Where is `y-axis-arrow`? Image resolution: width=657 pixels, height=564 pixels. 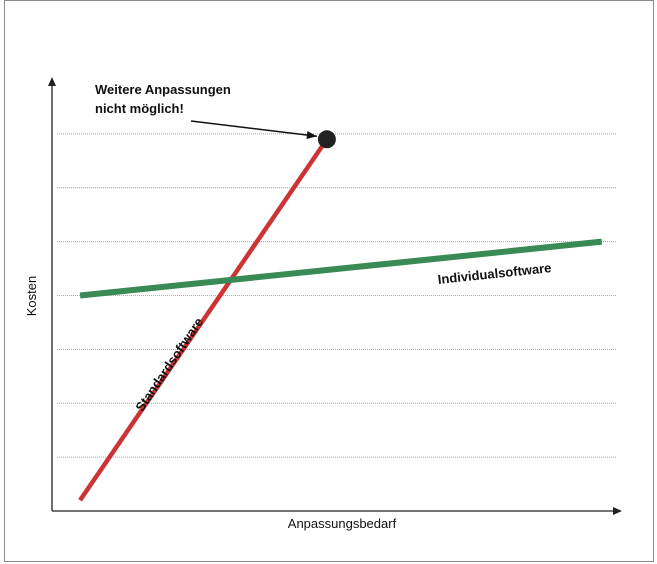 y-axis-arrow is located at coordinates (52, 81).